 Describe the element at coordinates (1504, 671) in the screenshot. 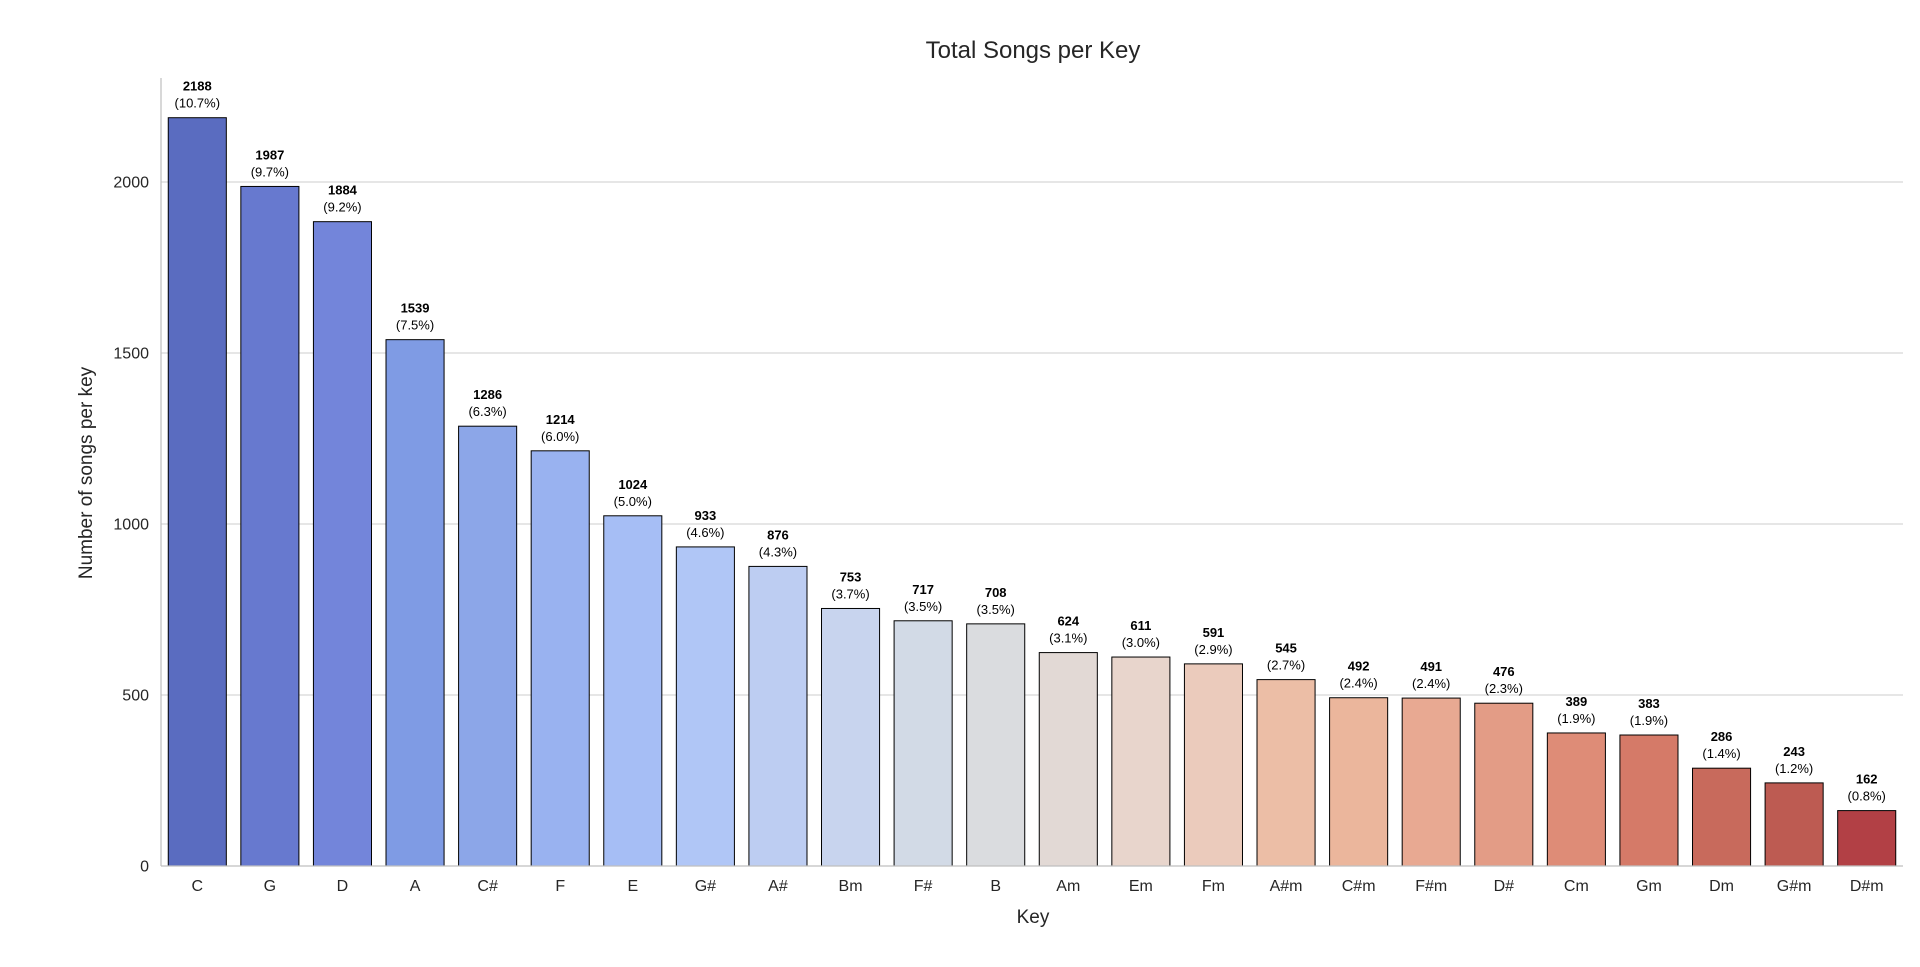

I see `bar-value-label: 476` at that location.